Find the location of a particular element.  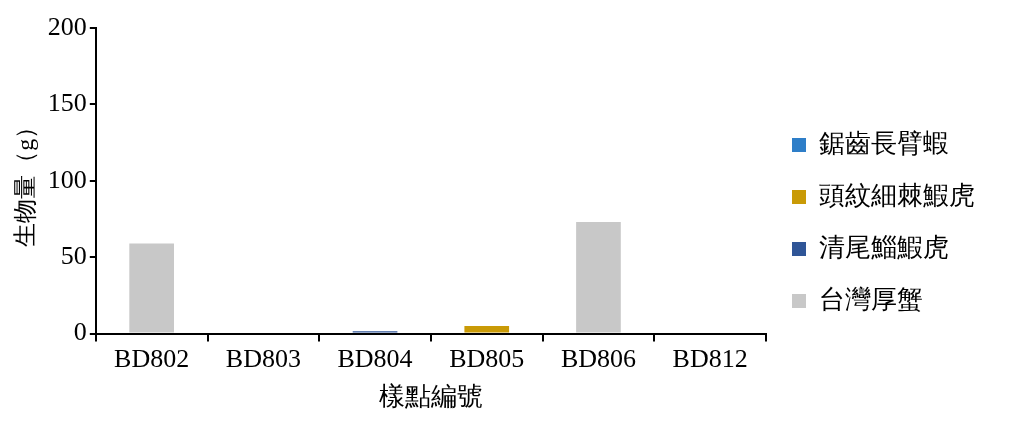

legend-label: 台灣厚蟹 is located at coordinates (871, 299).